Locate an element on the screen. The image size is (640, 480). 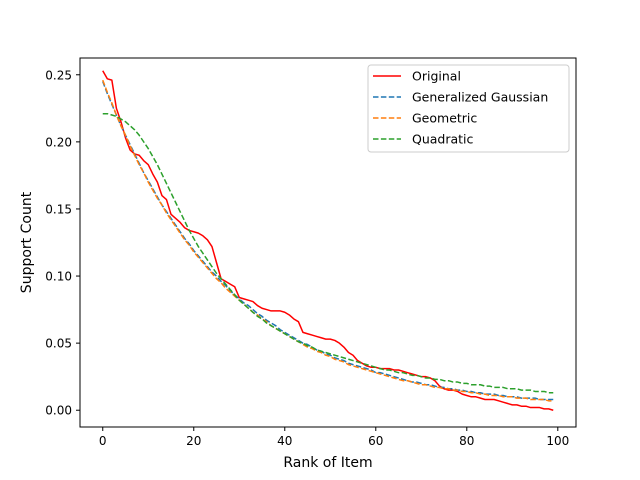
legend-box is located at coordinates (468, 108).